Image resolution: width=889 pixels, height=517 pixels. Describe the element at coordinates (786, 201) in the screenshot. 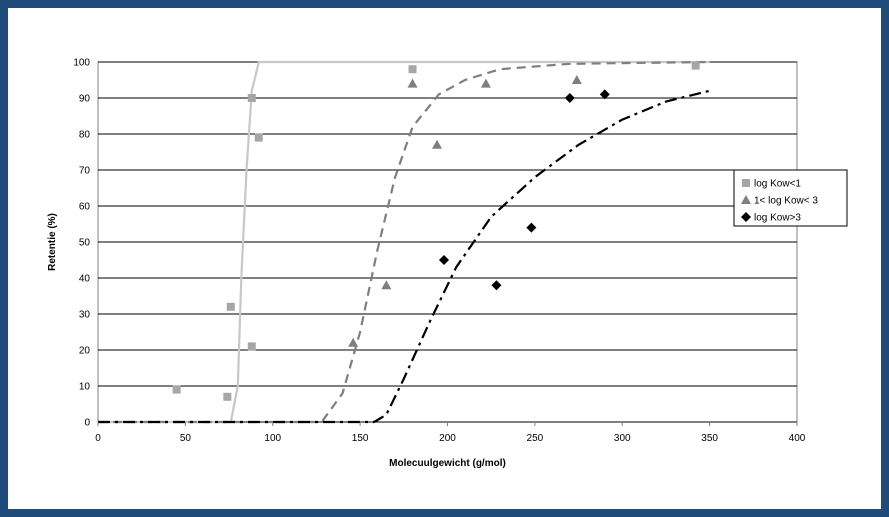

I see `legend-label: 1< log Kow< 3` at that location.